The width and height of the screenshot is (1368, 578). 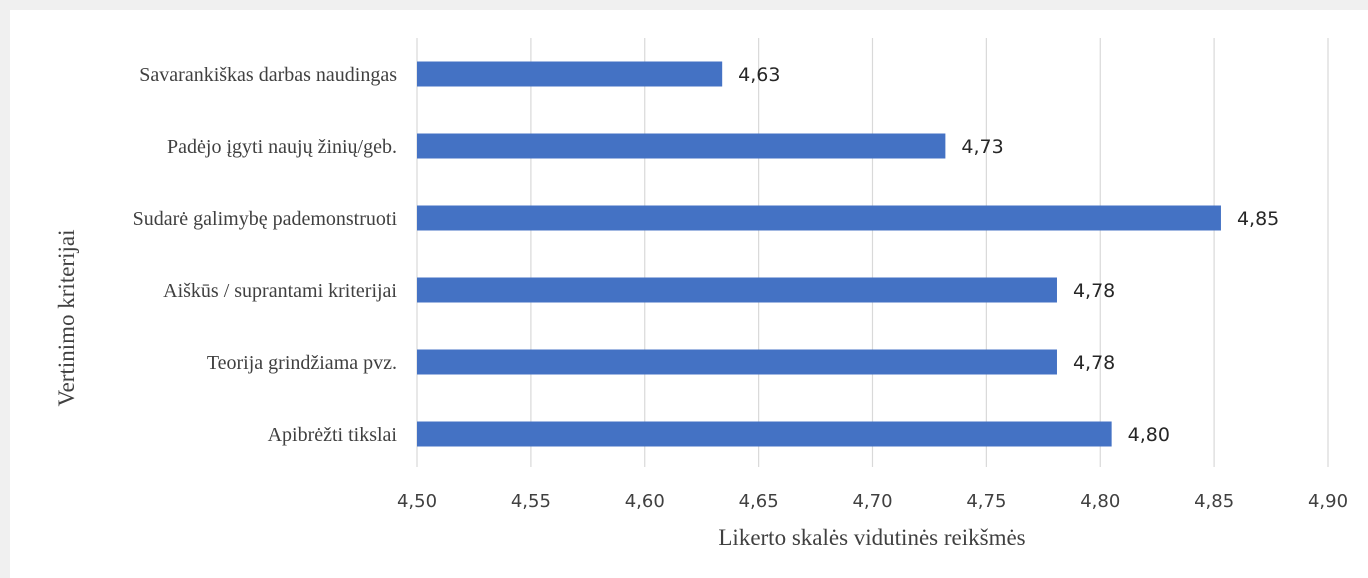 What do you see at coordinates (1328, 501) in the screenshot?
I see `x-tick-label: 4,90` at bounding box center [1328, 501].